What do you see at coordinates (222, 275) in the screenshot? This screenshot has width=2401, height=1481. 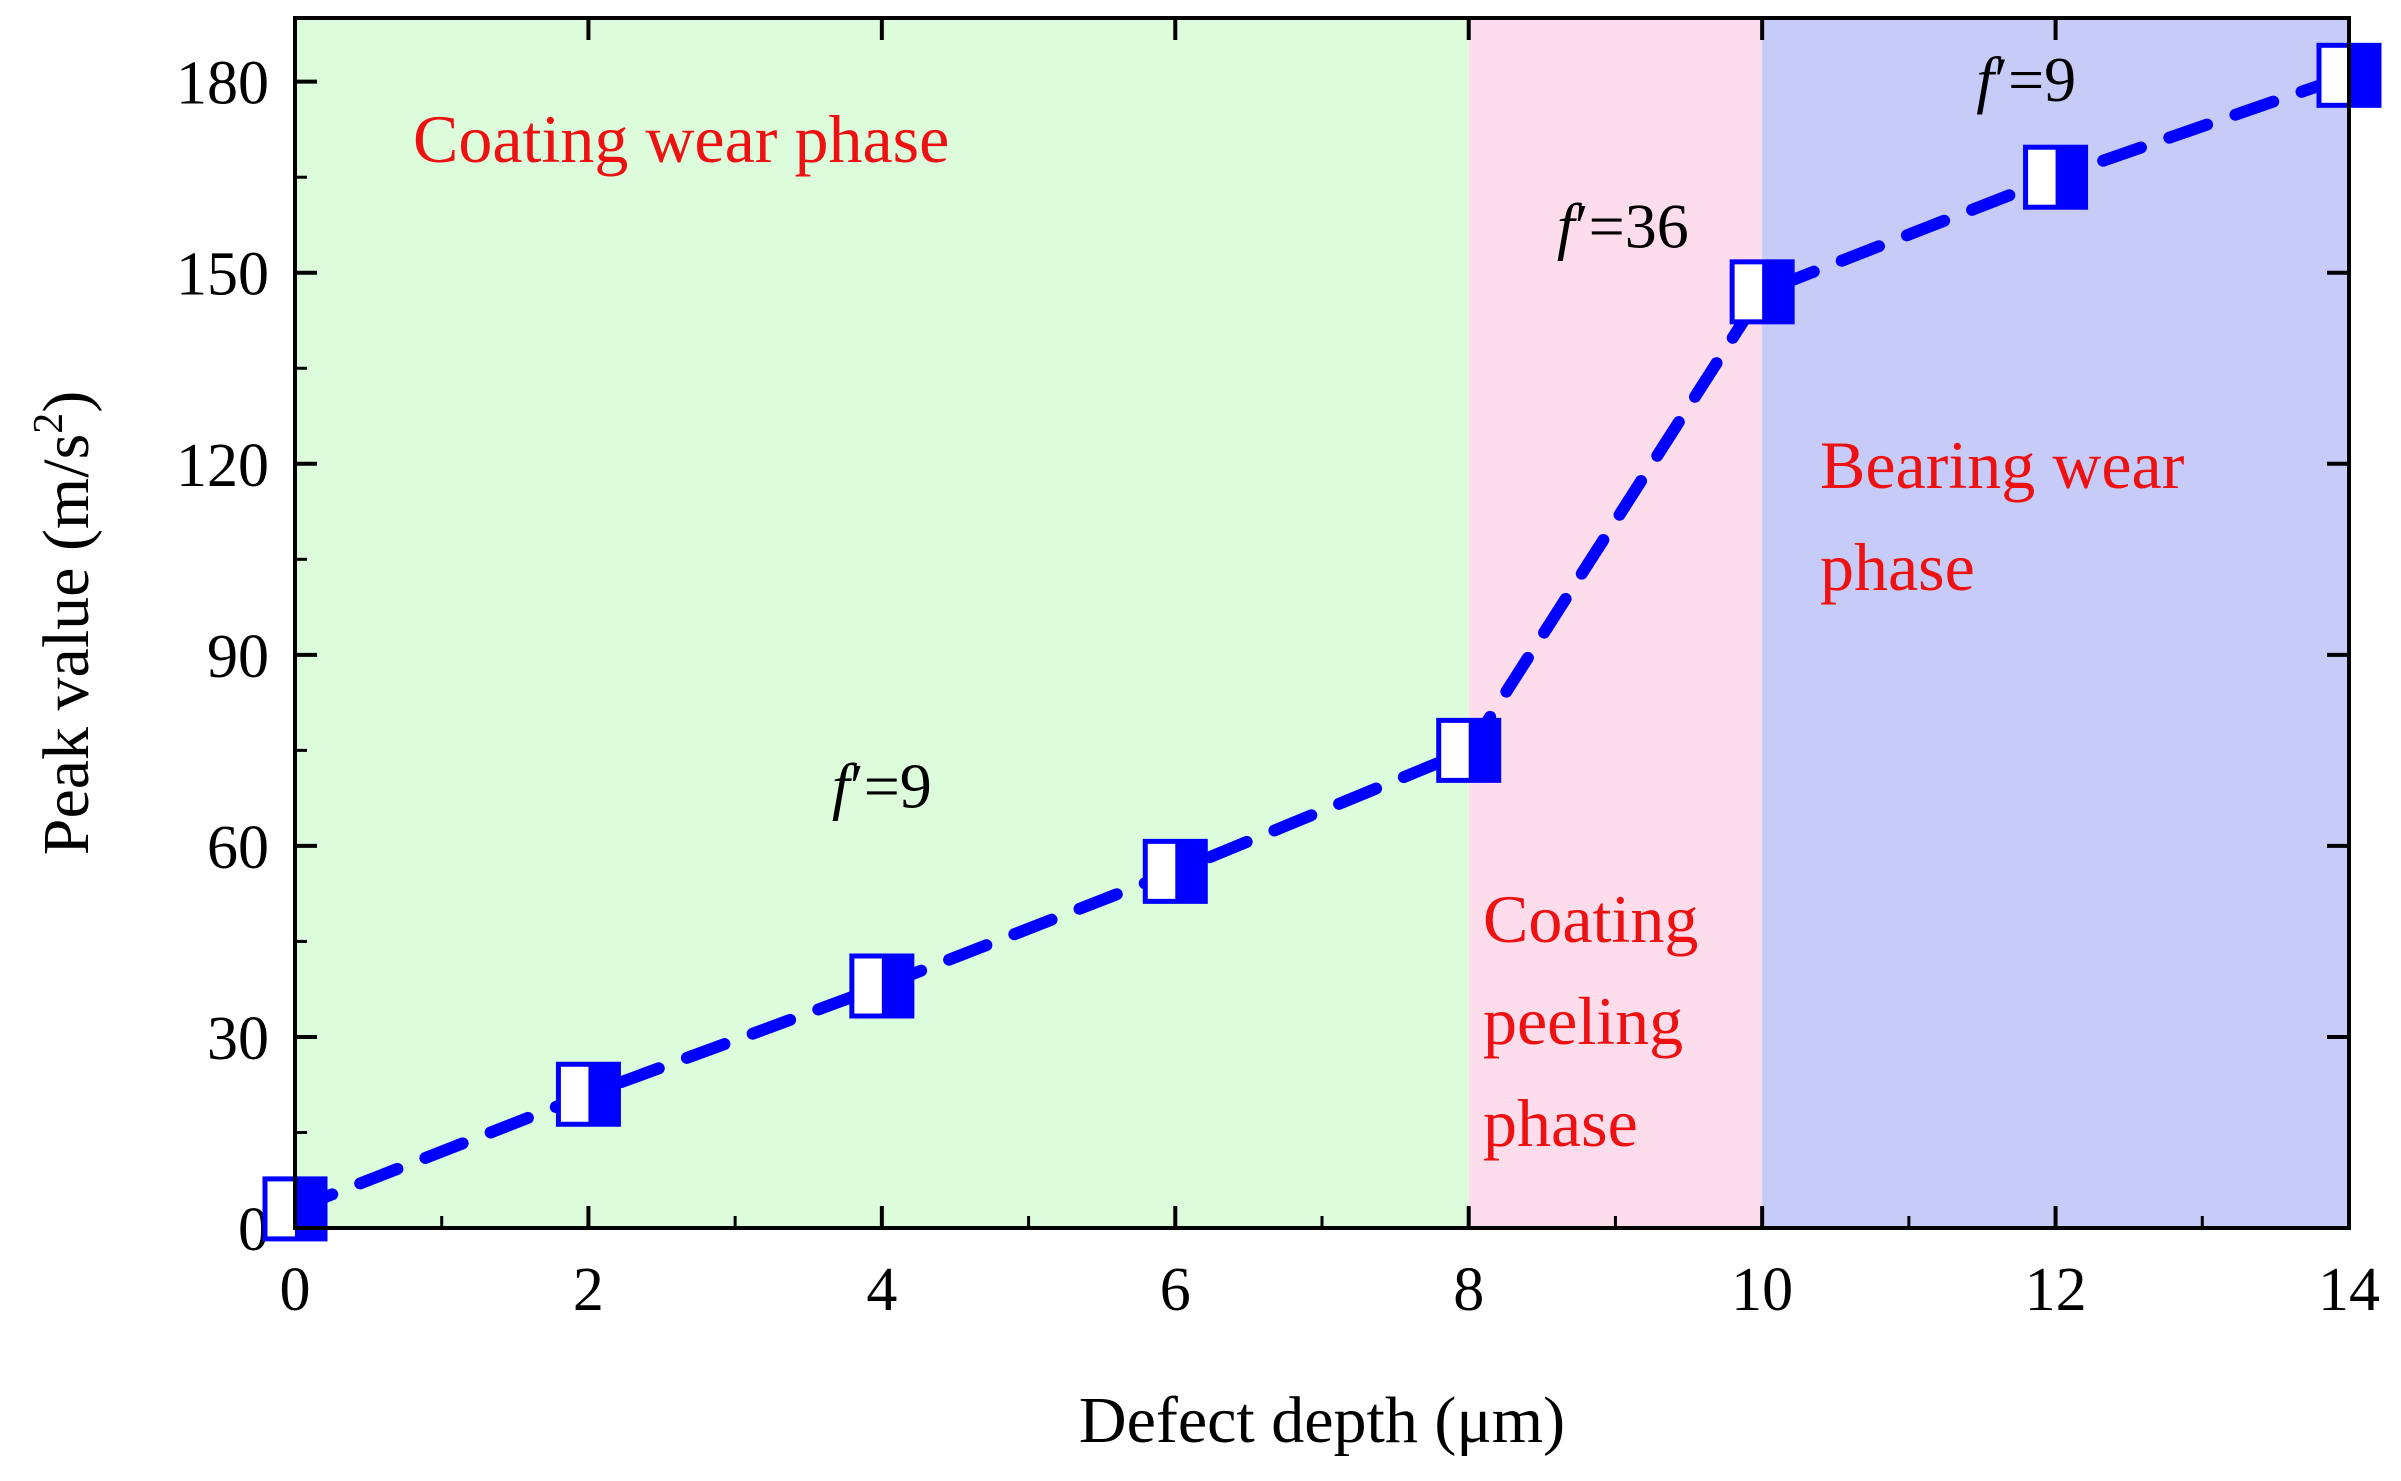 I see `y-tick-label: 150` at bounding box center [222, 275].